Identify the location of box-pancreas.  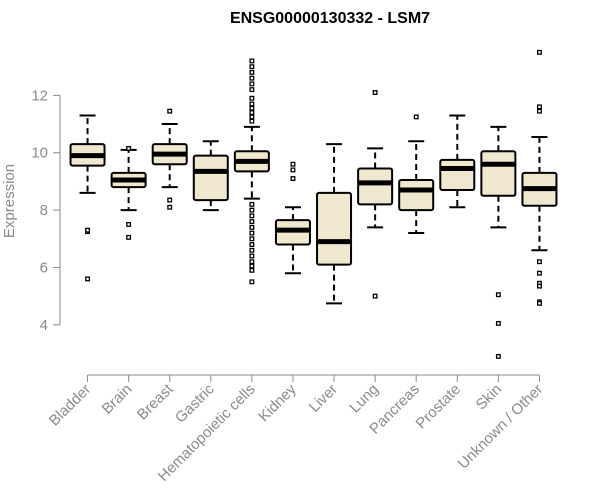
(416, 174).